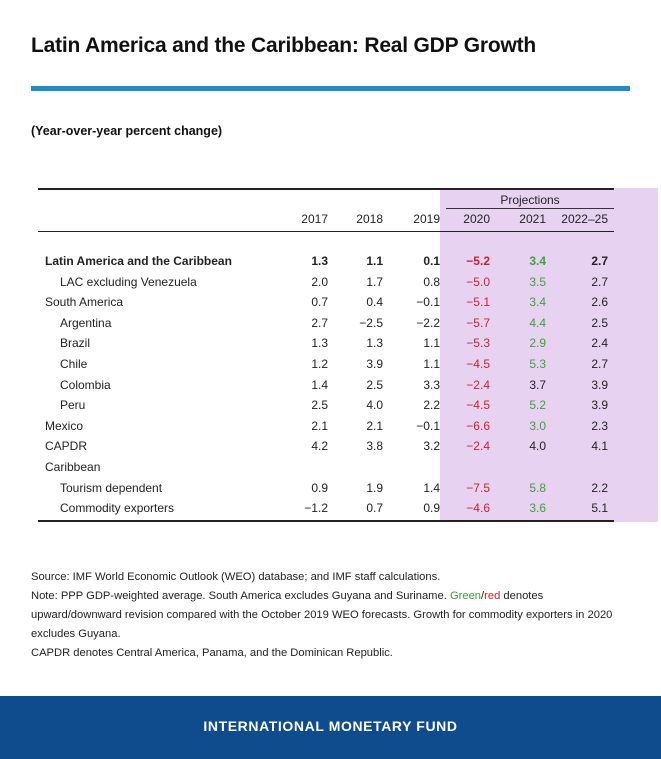 The height and width of the screenshot is (759, 661). I want to click on note-slash: /, so click(483, 596).